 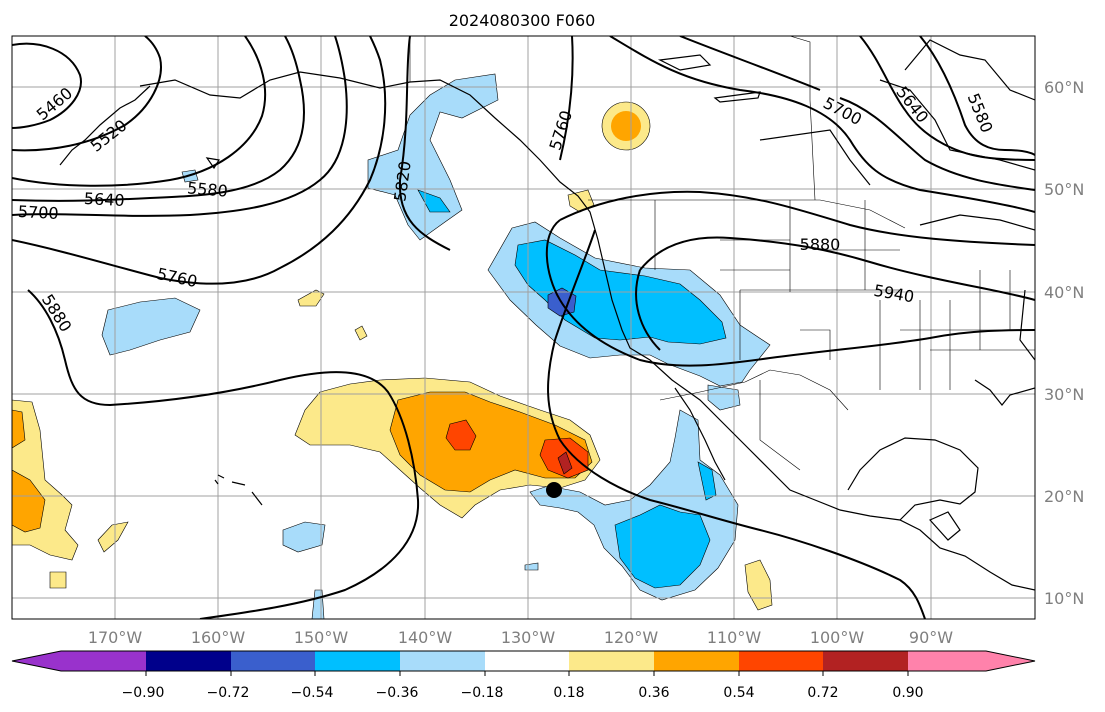 What do you see at coordinates (554, 490) in the screenshot?
I see `storm-position-marker` at bounding box center [554, 490].